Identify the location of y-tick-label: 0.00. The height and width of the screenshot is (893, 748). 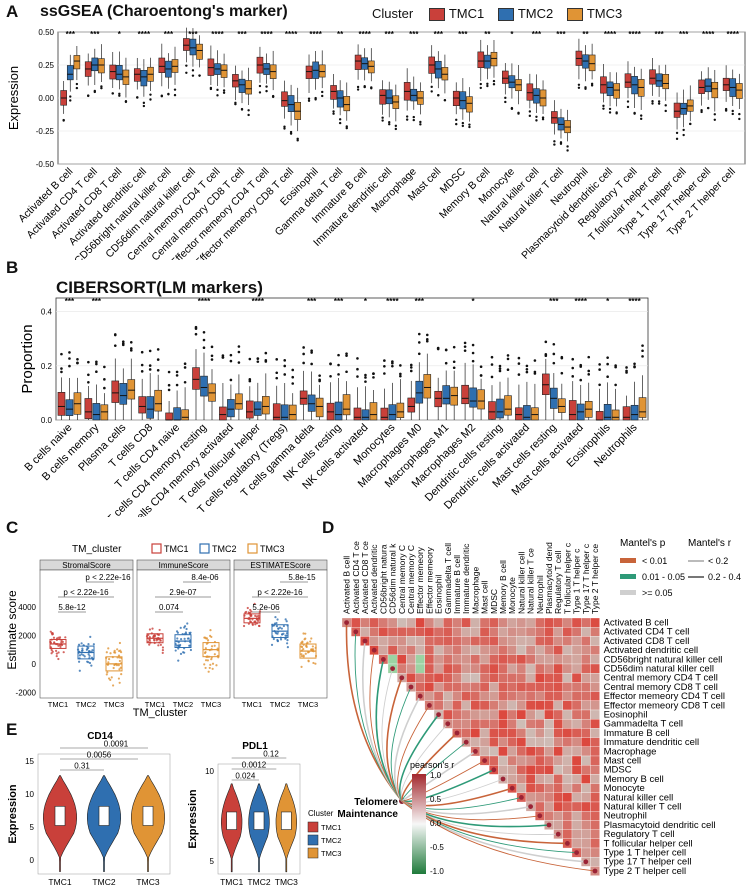
(46, 98).